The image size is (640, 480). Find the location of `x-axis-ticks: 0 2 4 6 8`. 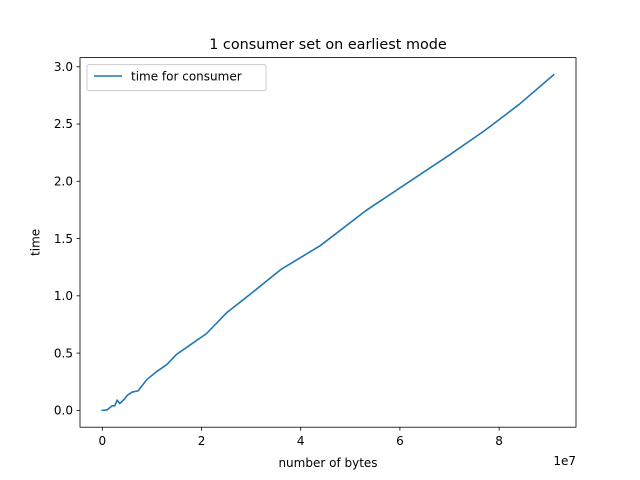

x-axis-ticks: 0 2 4 6 8 is located at coordinates (300, 437).